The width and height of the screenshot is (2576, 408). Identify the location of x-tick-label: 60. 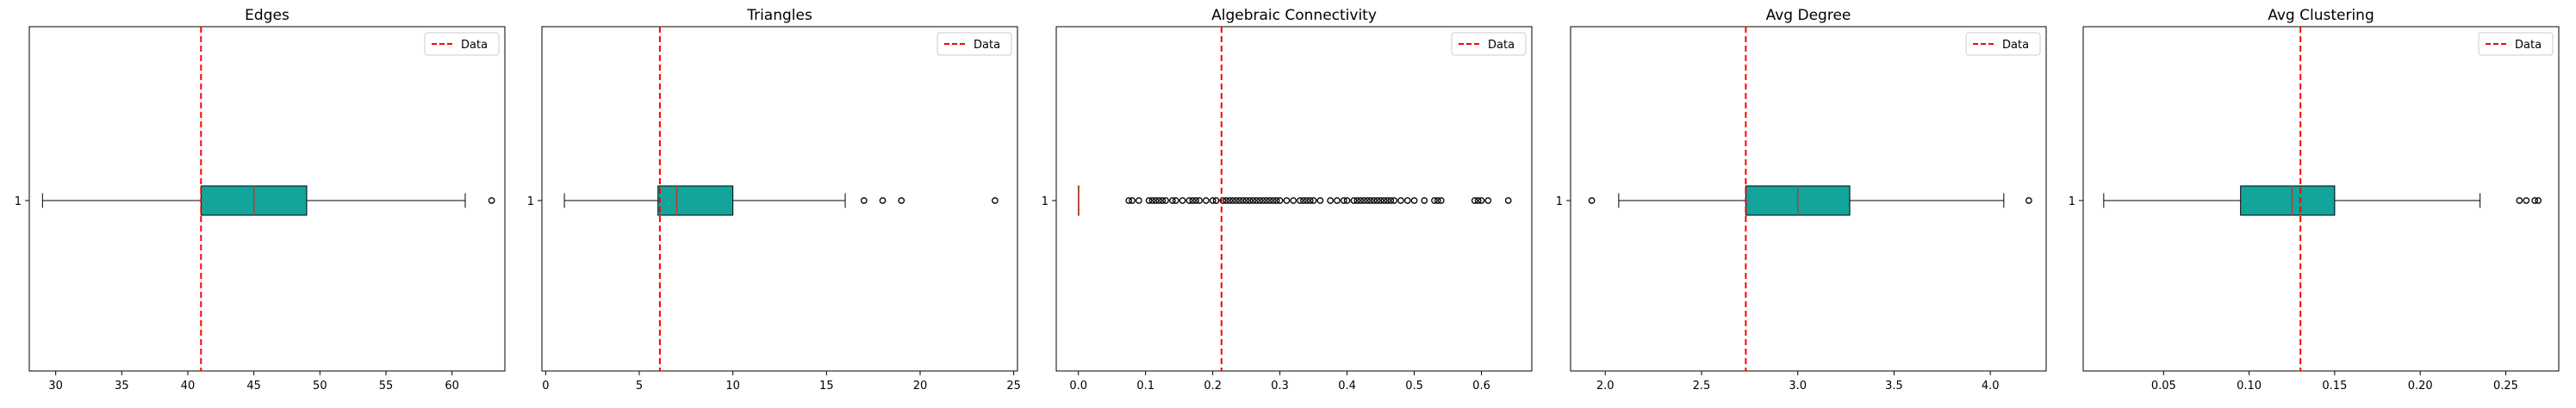
(452, 387).